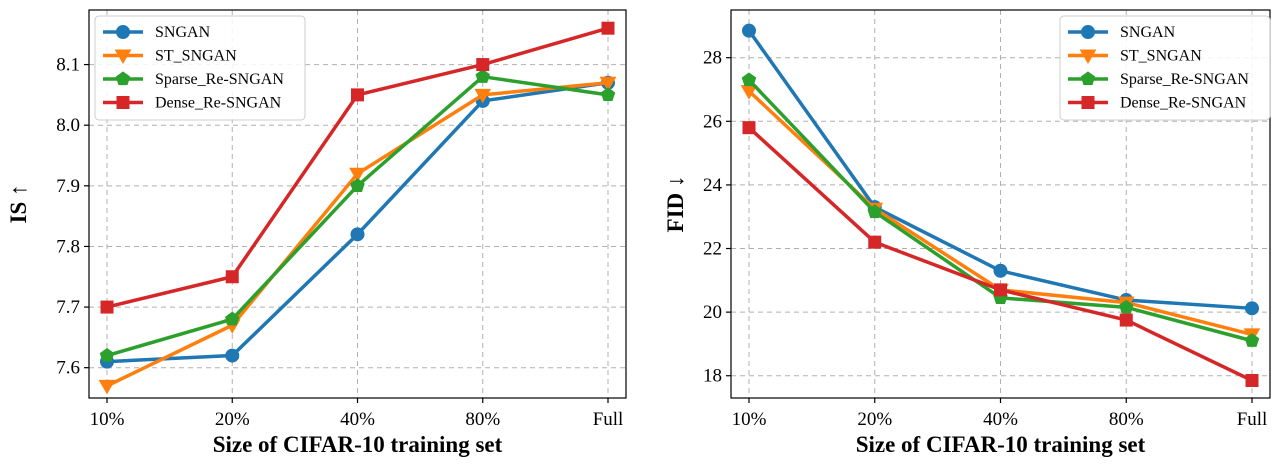 This screenshot has height=464, width=1282. I want to click on y-tick-label: 7.9, so click(68, 186).